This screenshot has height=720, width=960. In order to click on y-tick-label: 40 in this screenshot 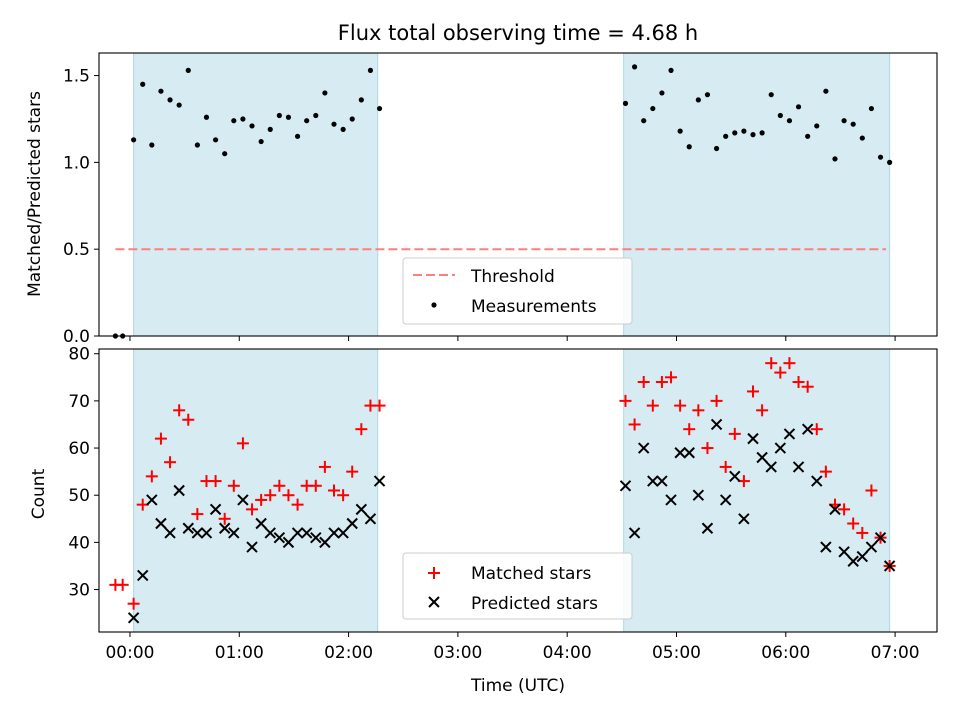, I will do `click(79, 543)`.